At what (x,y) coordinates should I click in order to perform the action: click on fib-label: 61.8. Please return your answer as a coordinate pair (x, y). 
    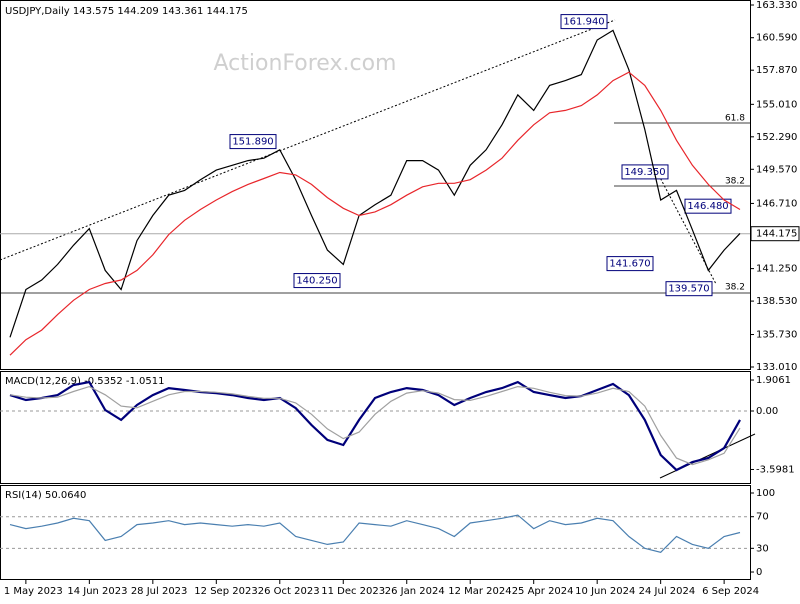
    Looking at the image, I should click on (735, 119).